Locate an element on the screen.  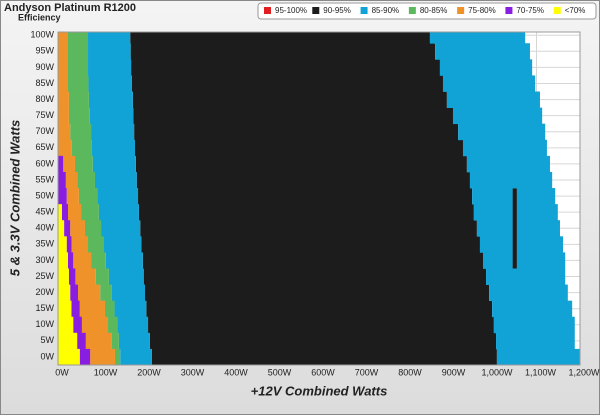
y-tick-label: 40W is located at coordinates (44, 228).